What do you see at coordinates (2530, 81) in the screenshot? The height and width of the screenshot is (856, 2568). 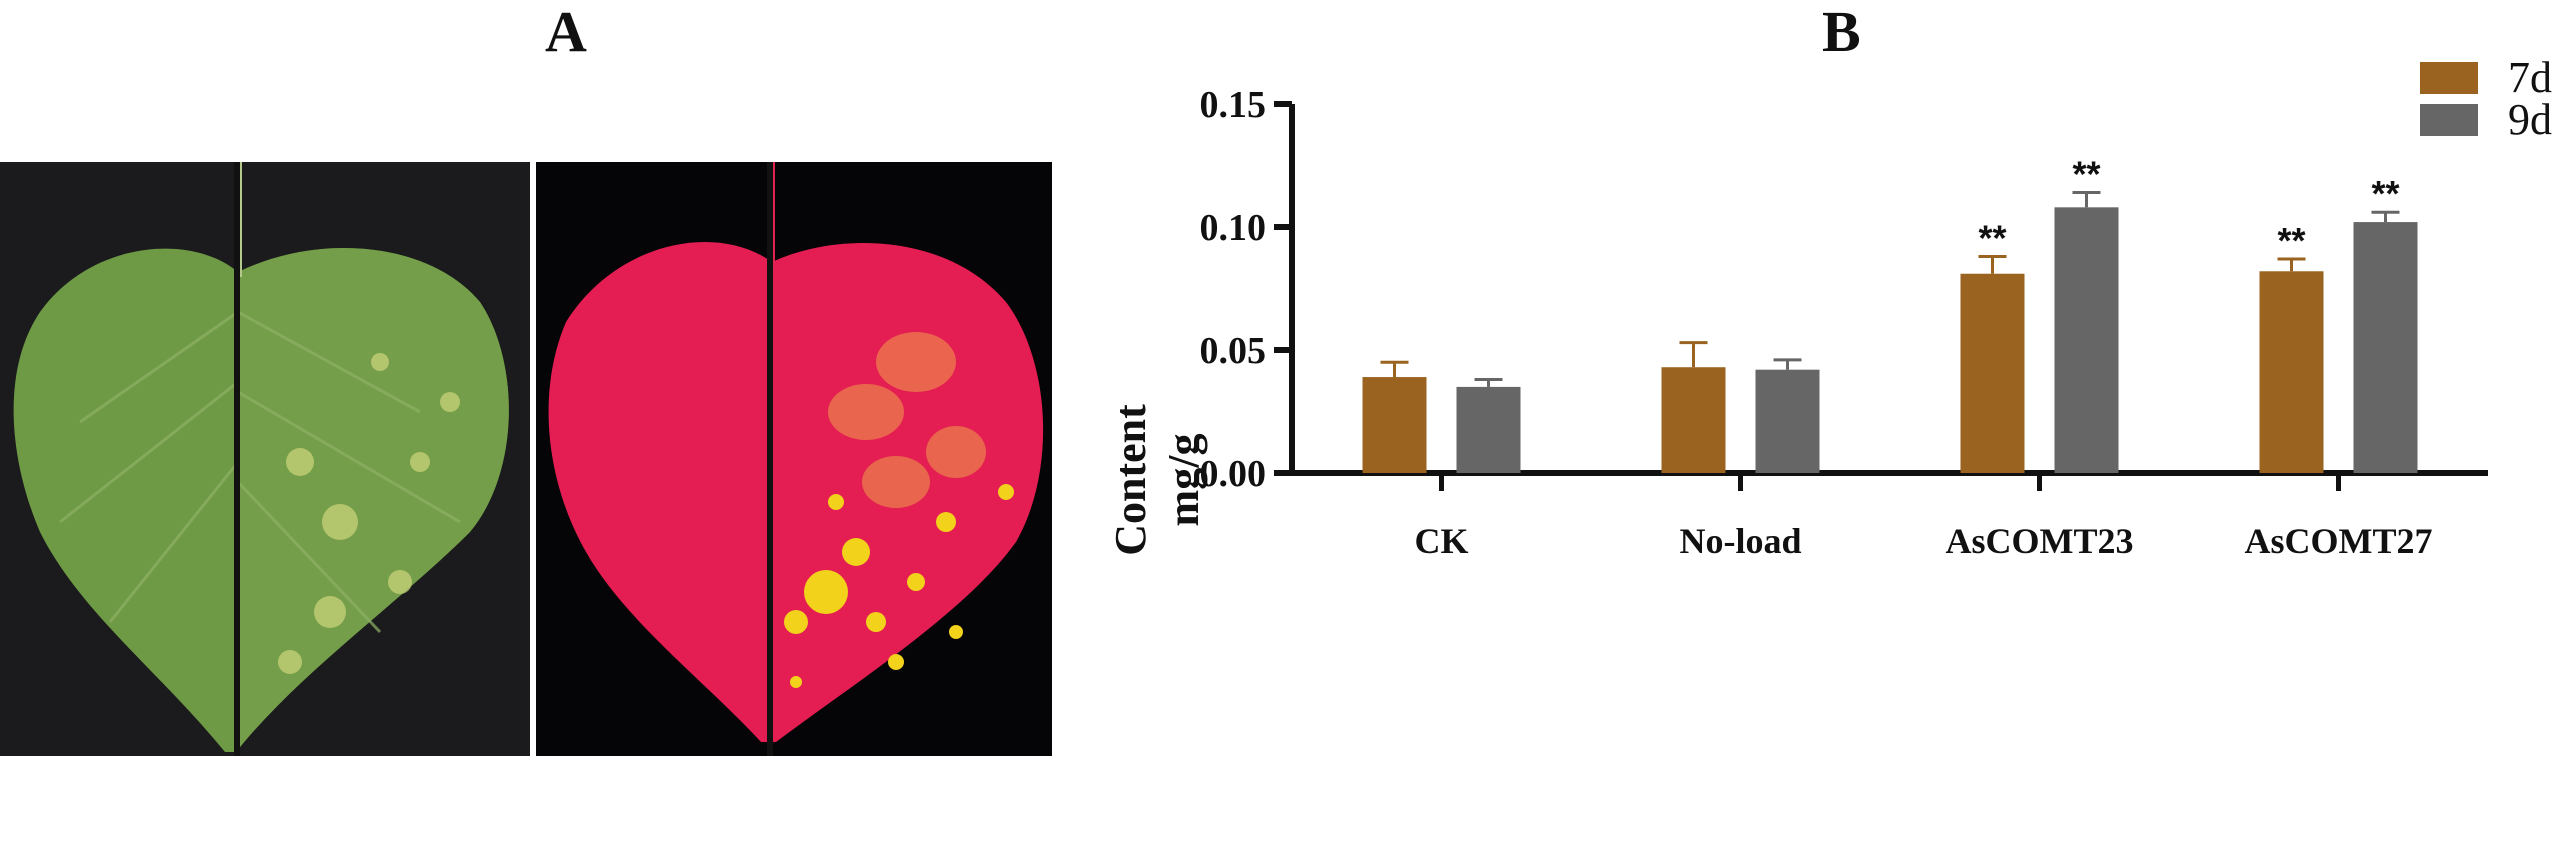 I see `legend-label: 7d` at bounding box center [2530, 81].